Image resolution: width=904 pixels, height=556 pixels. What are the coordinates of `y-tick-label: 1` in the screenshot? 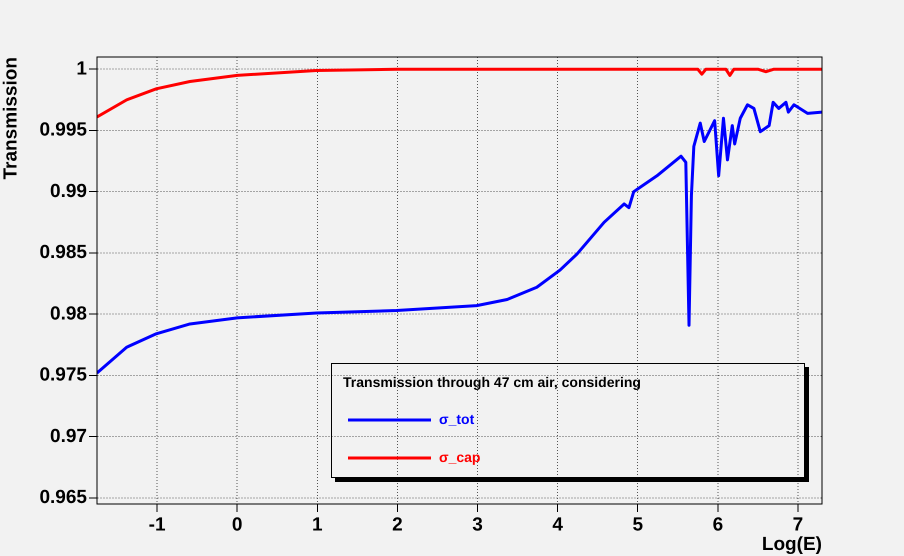 It's located at (82, 69).